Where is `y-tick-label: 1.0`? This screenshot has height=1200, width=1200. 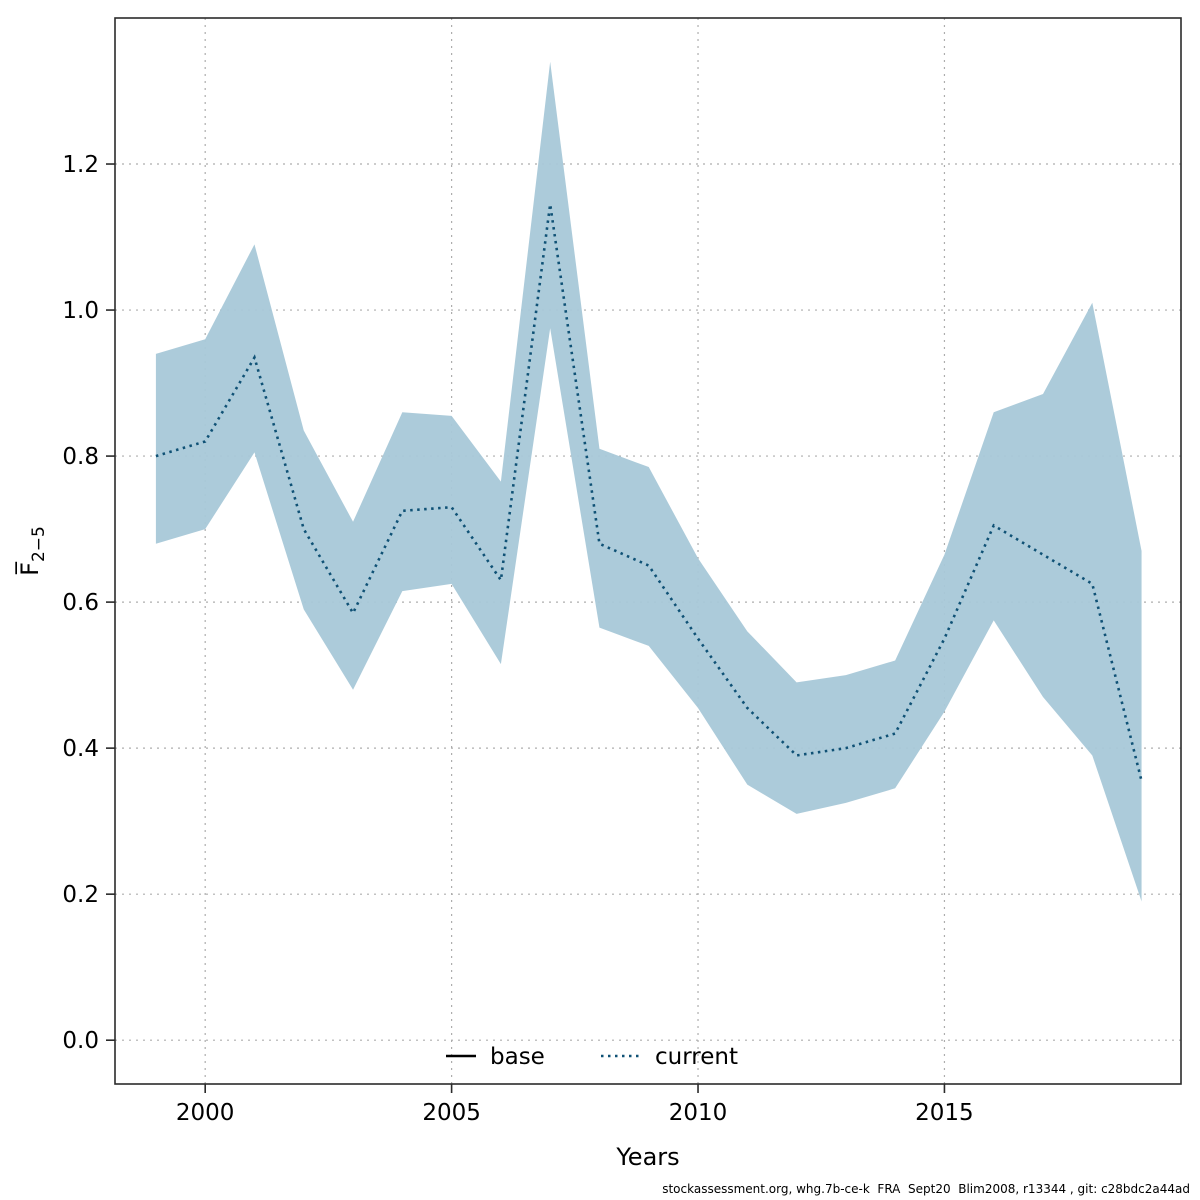
y-tick-label: 1.0 is located at coordinates (80, 311).